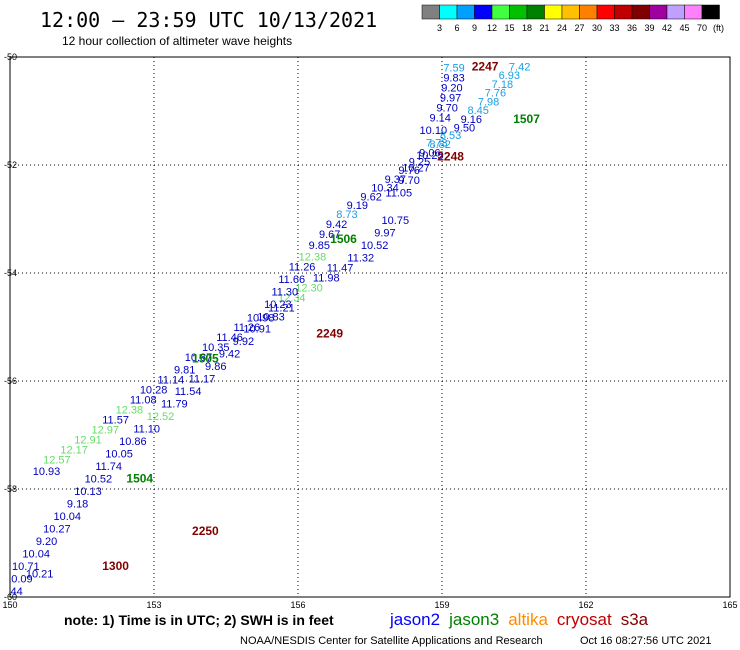 This screenshot has height=650, width=740. I want to click on swh-label: 11.26, so click(246, 328).